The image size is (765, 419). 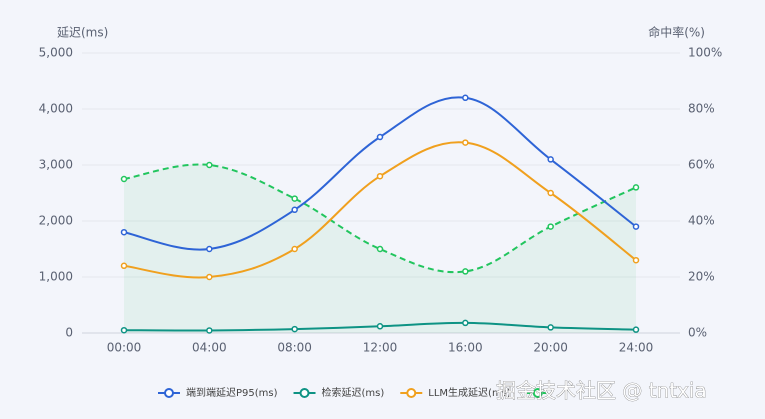 What do you see at coordinates (701, 277) in the screenshot?
I see `y2-tick-label: 20%` at bounding box center [701, 277].